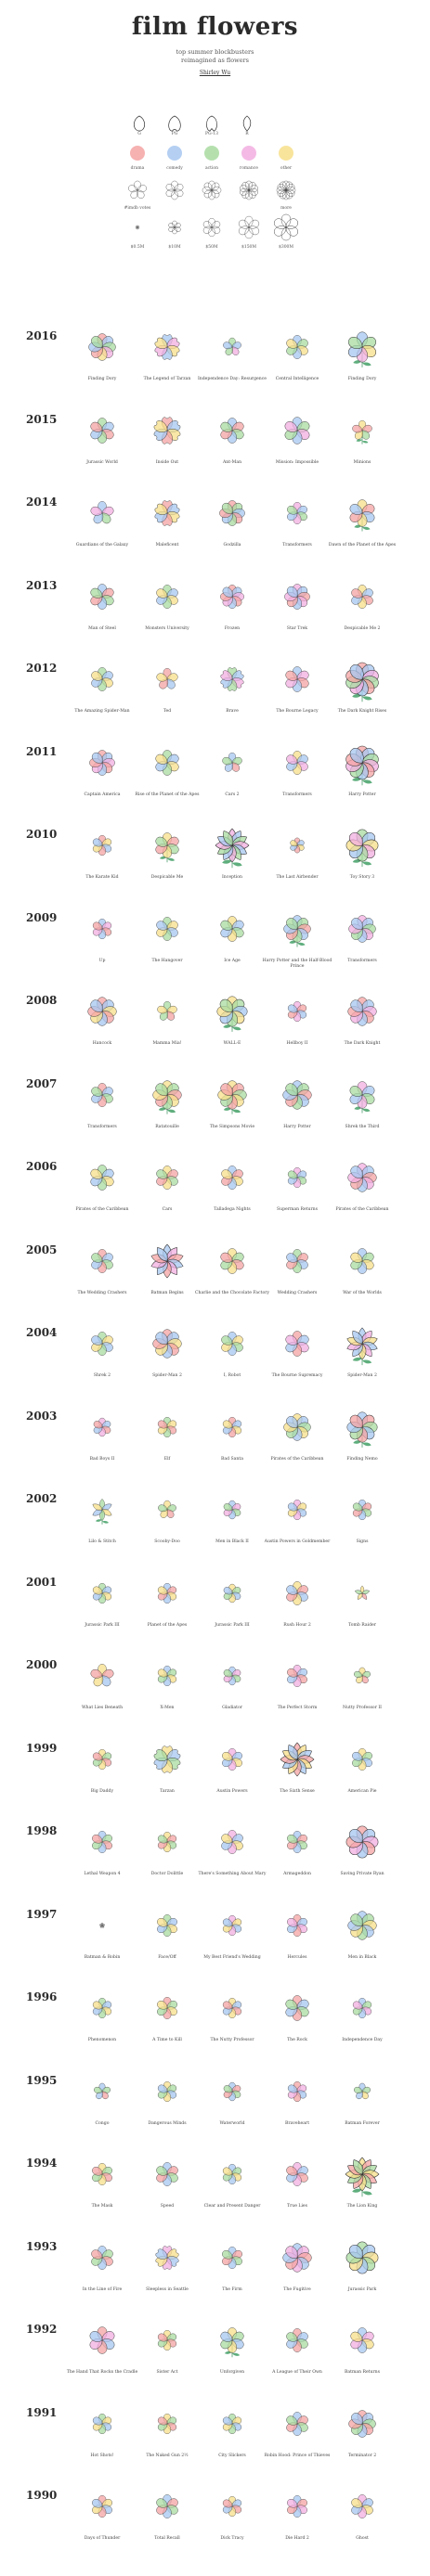 The width and height of the screenshot is (430, 2576). What do you see at coordinates (167, 1121) in the screenshot?
I see `film-cell: Ratatouille` at bounding box center [167, 1121].